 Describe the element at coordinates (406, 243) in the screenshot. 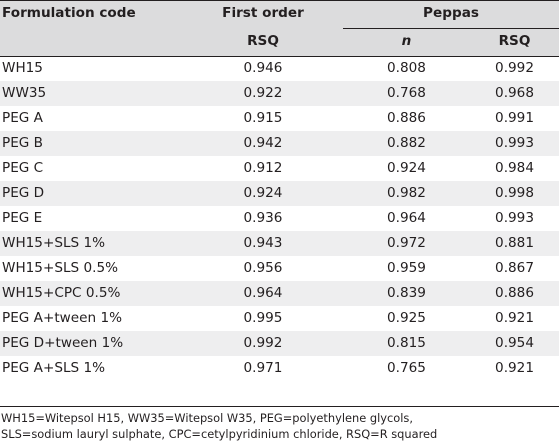

I see `cell-peppas-n: 0.972` at that location.